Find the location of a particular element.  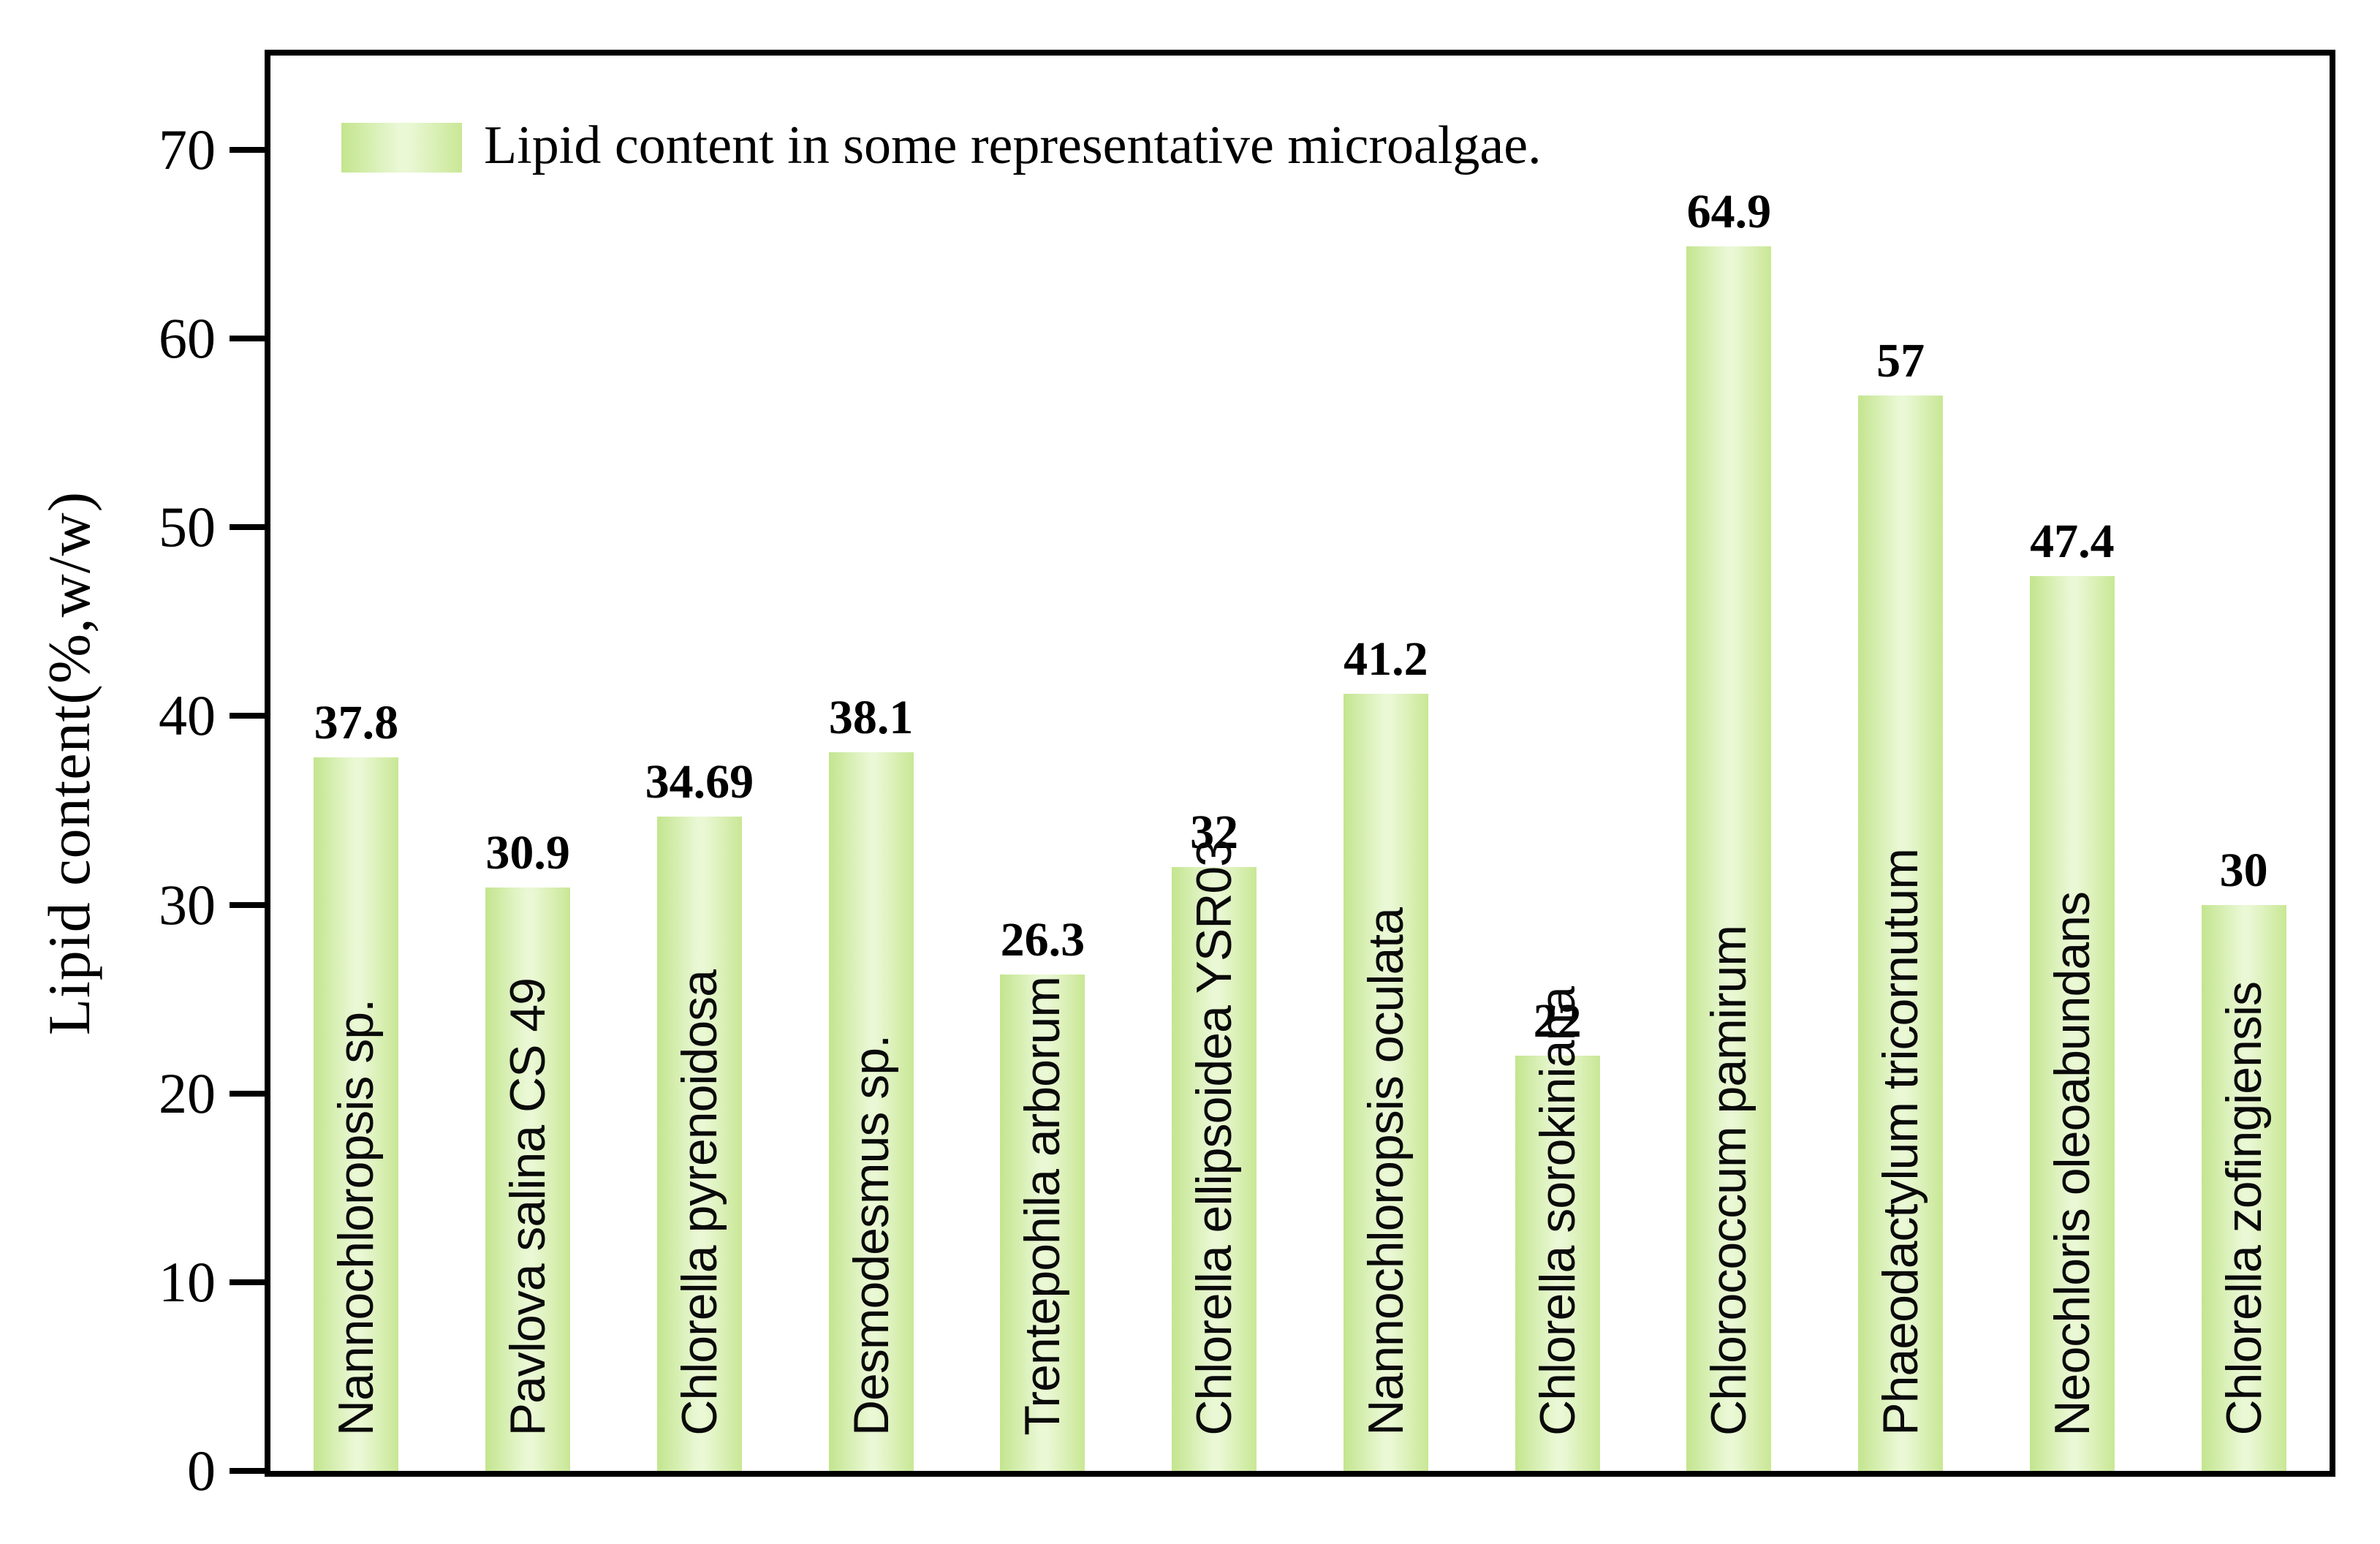

legend-swatch is located at coordinates (401, 148).